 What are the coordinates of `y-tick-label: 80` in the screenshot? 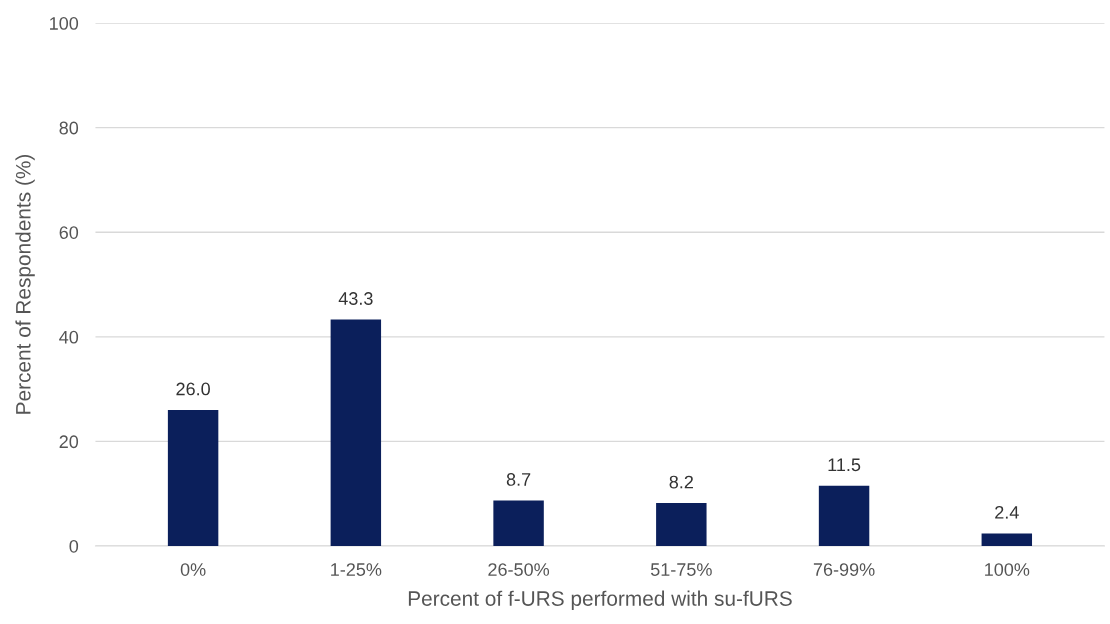 It's located at (69, 128).